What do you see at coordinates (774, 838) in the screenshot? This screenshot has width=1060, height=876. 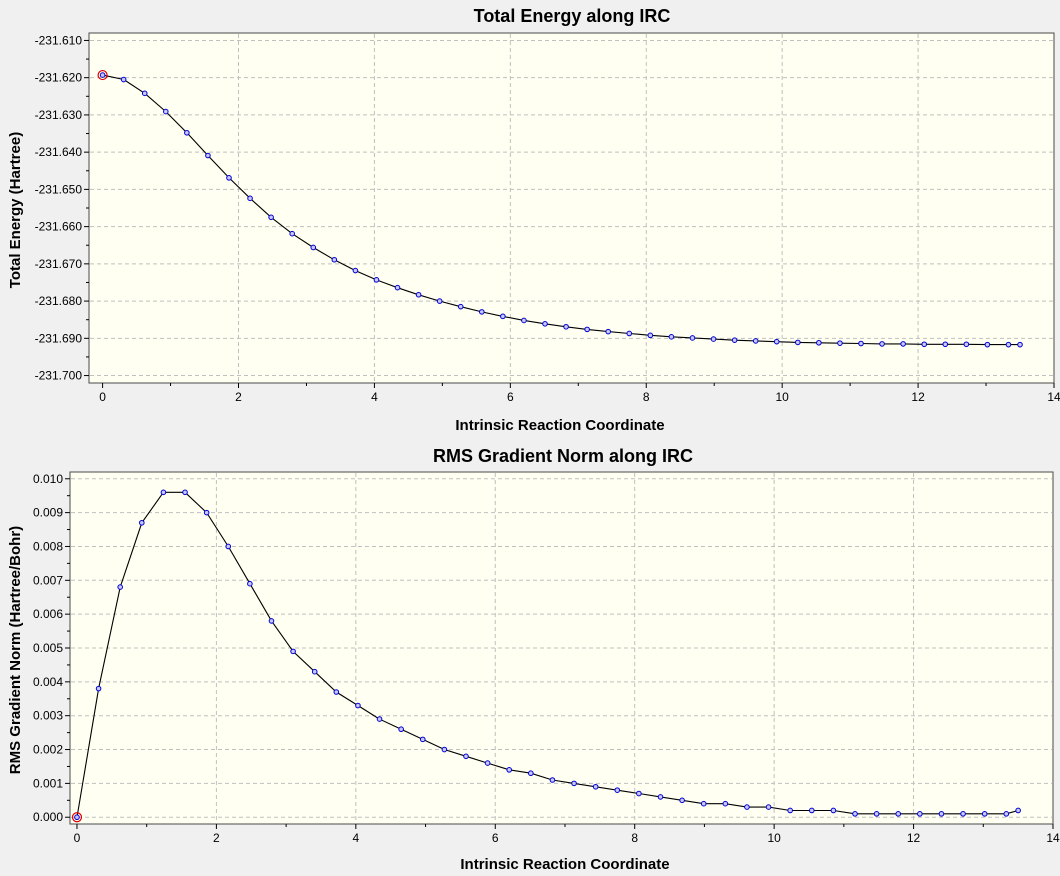 I see `gradient-x-tick-label: 10` at bounding box center [774, 838].